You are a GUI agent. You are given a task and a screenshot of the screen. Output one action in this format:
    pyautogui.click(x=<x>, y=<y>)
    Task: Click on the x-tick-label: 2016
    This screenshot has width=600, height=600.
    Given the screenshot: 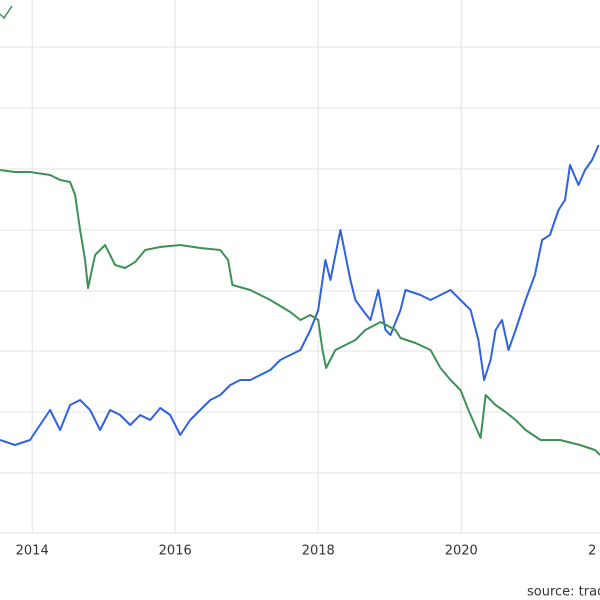 What is the action you would take?
    pyautogui.click(x=175, y=551)
    